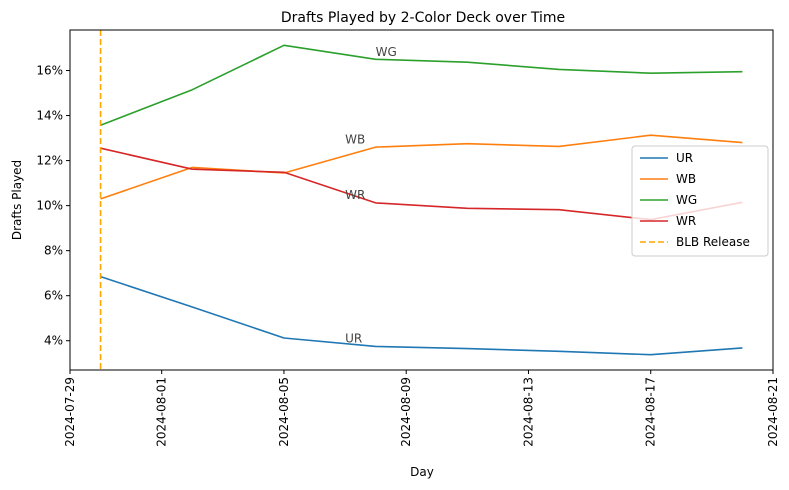 This screenshot has width=789, height=490. I want to click on annotation-wb: WB, so click(355, 140).